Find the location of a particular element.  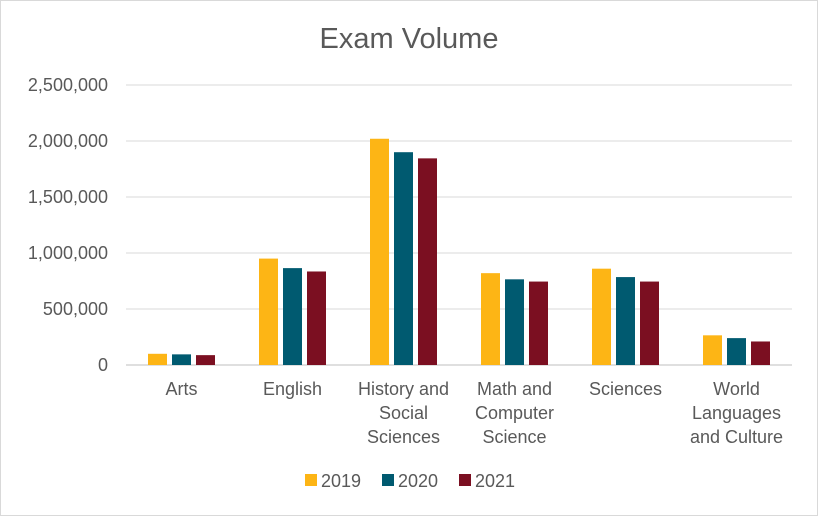

category-label: Math and Computer Science is located at coordinates (514, 413).